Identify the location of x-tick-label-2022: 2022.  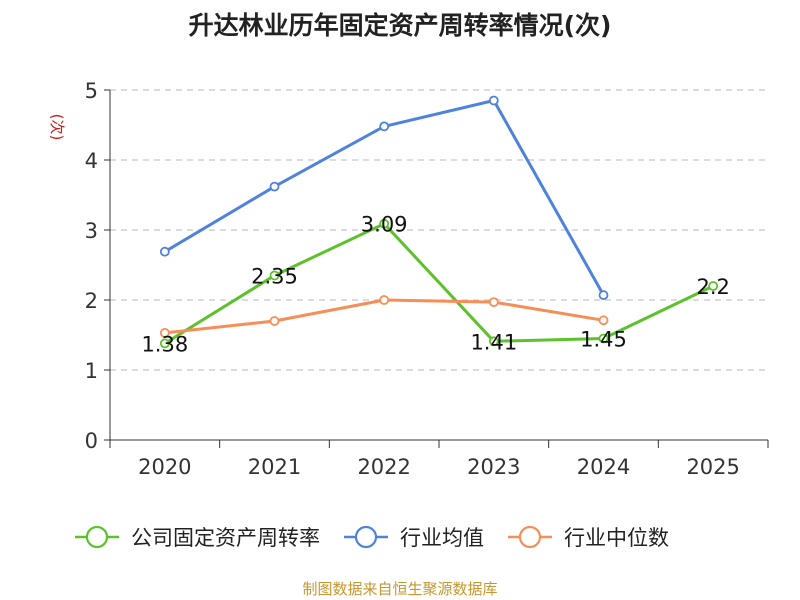
(383, 467).